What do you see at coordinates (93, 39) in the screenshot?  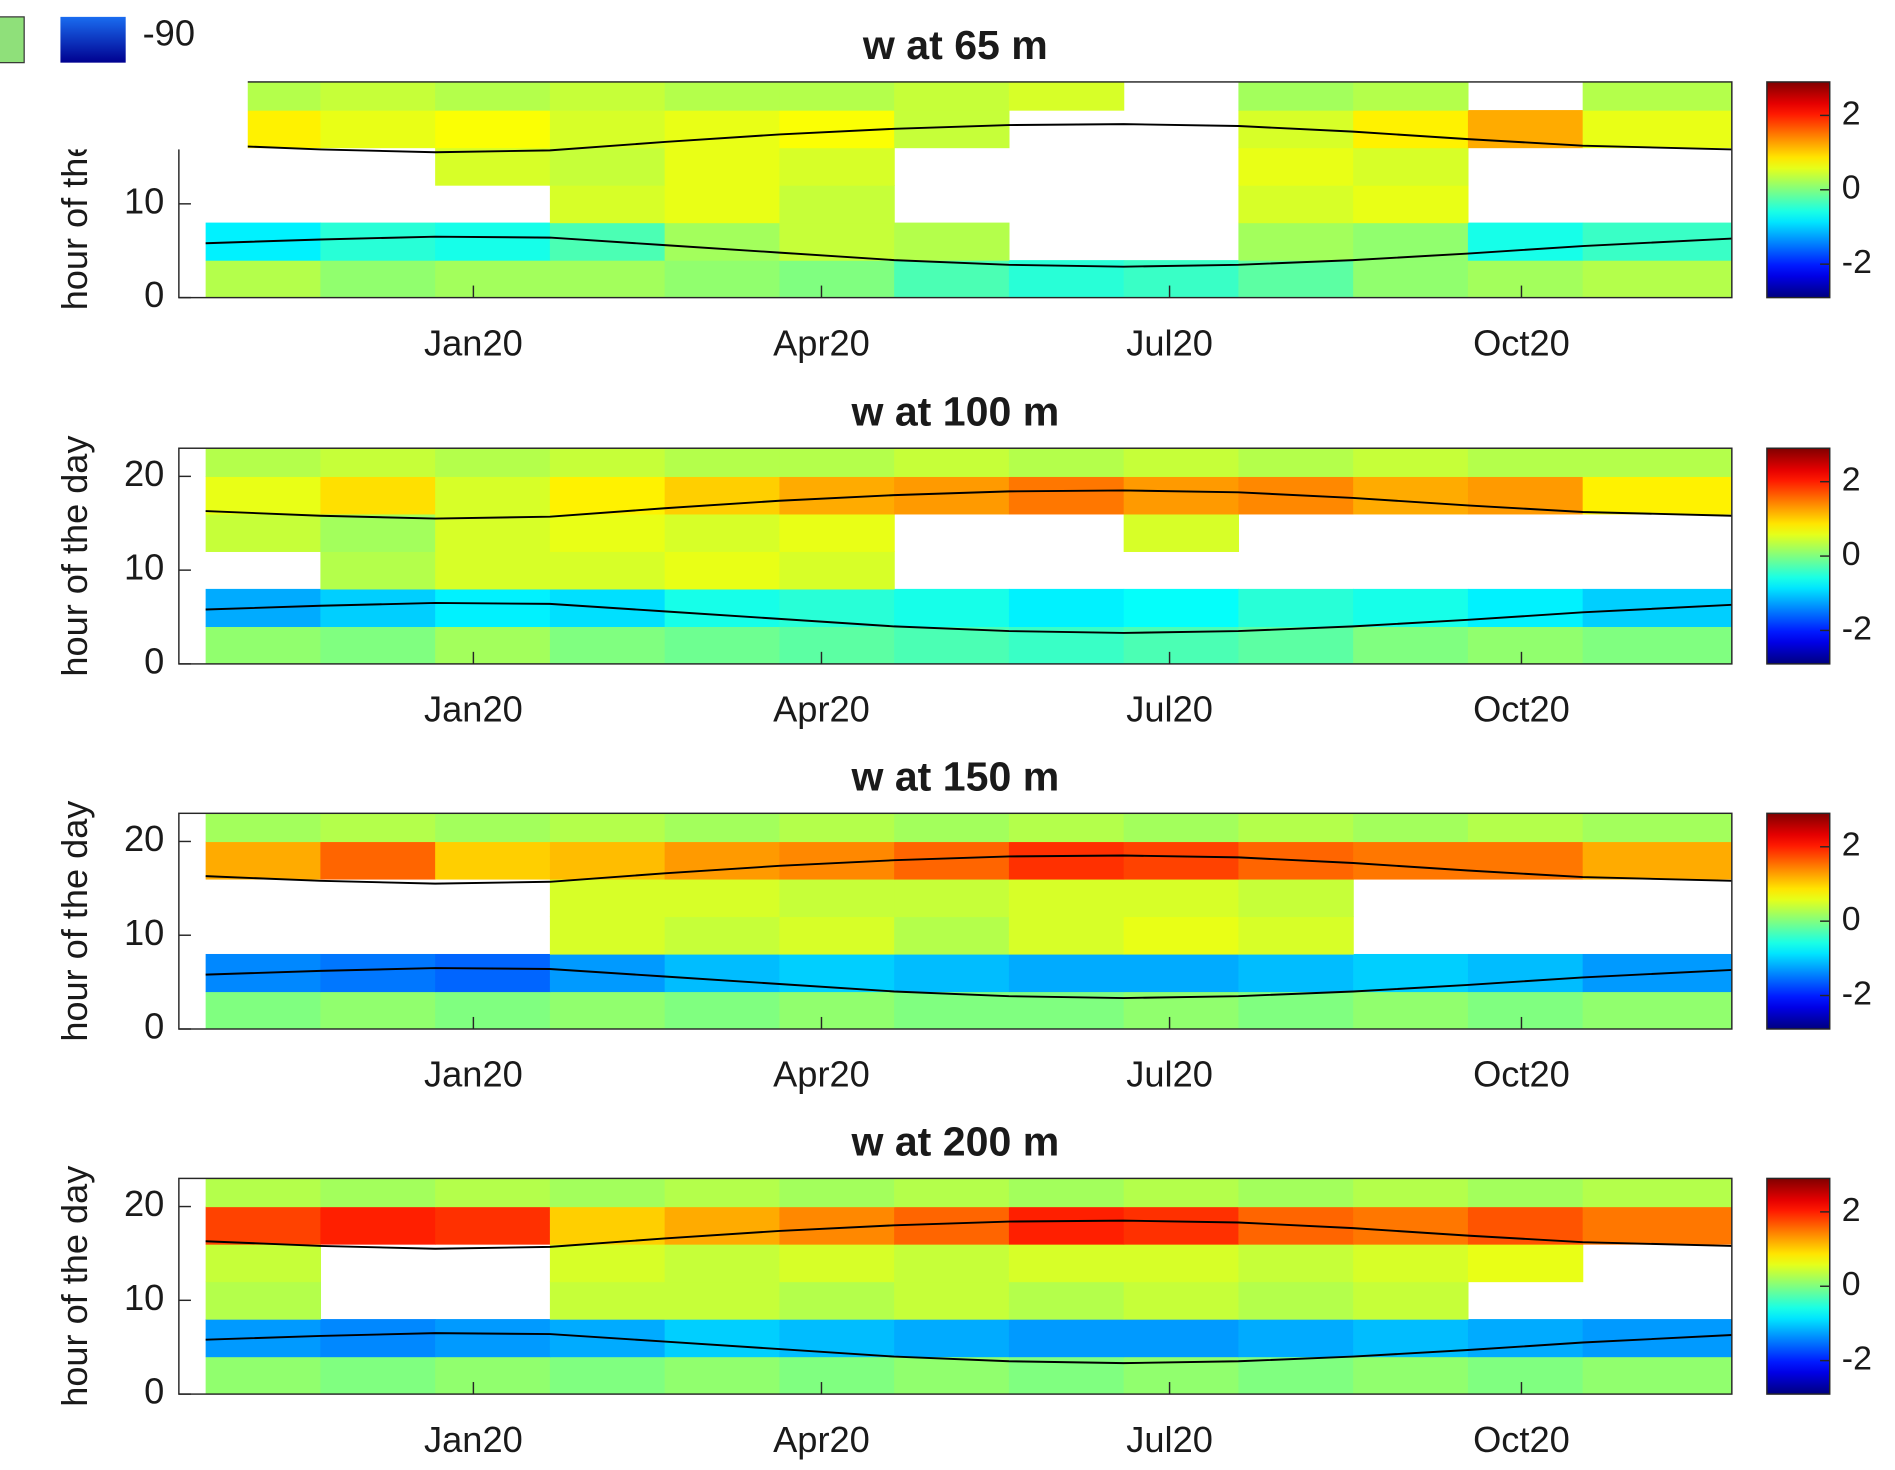 I see `legend-swatch` at bounding box center [93, 39].